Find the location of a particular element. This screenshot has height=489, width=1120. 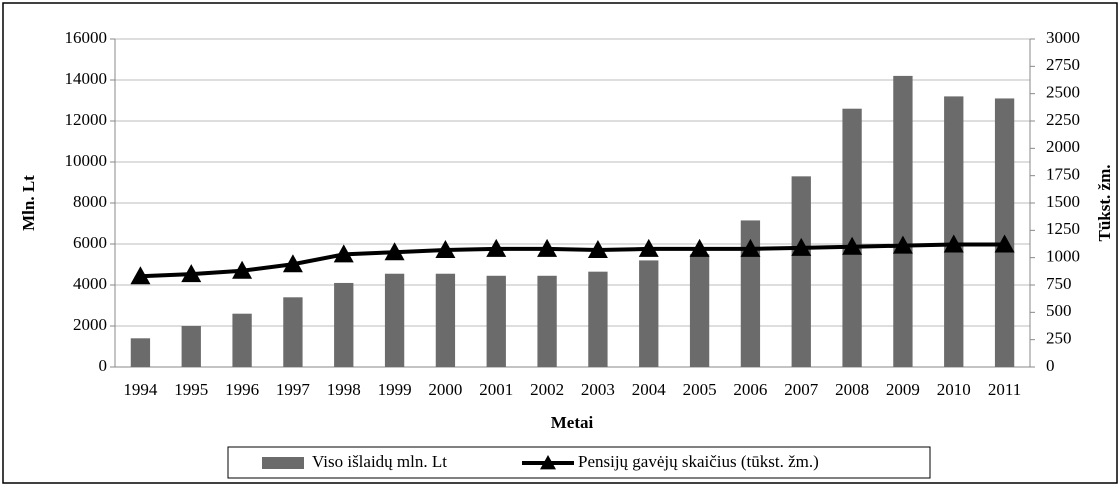

x-tick-label: 1995 is located at coordinates (191, 389).